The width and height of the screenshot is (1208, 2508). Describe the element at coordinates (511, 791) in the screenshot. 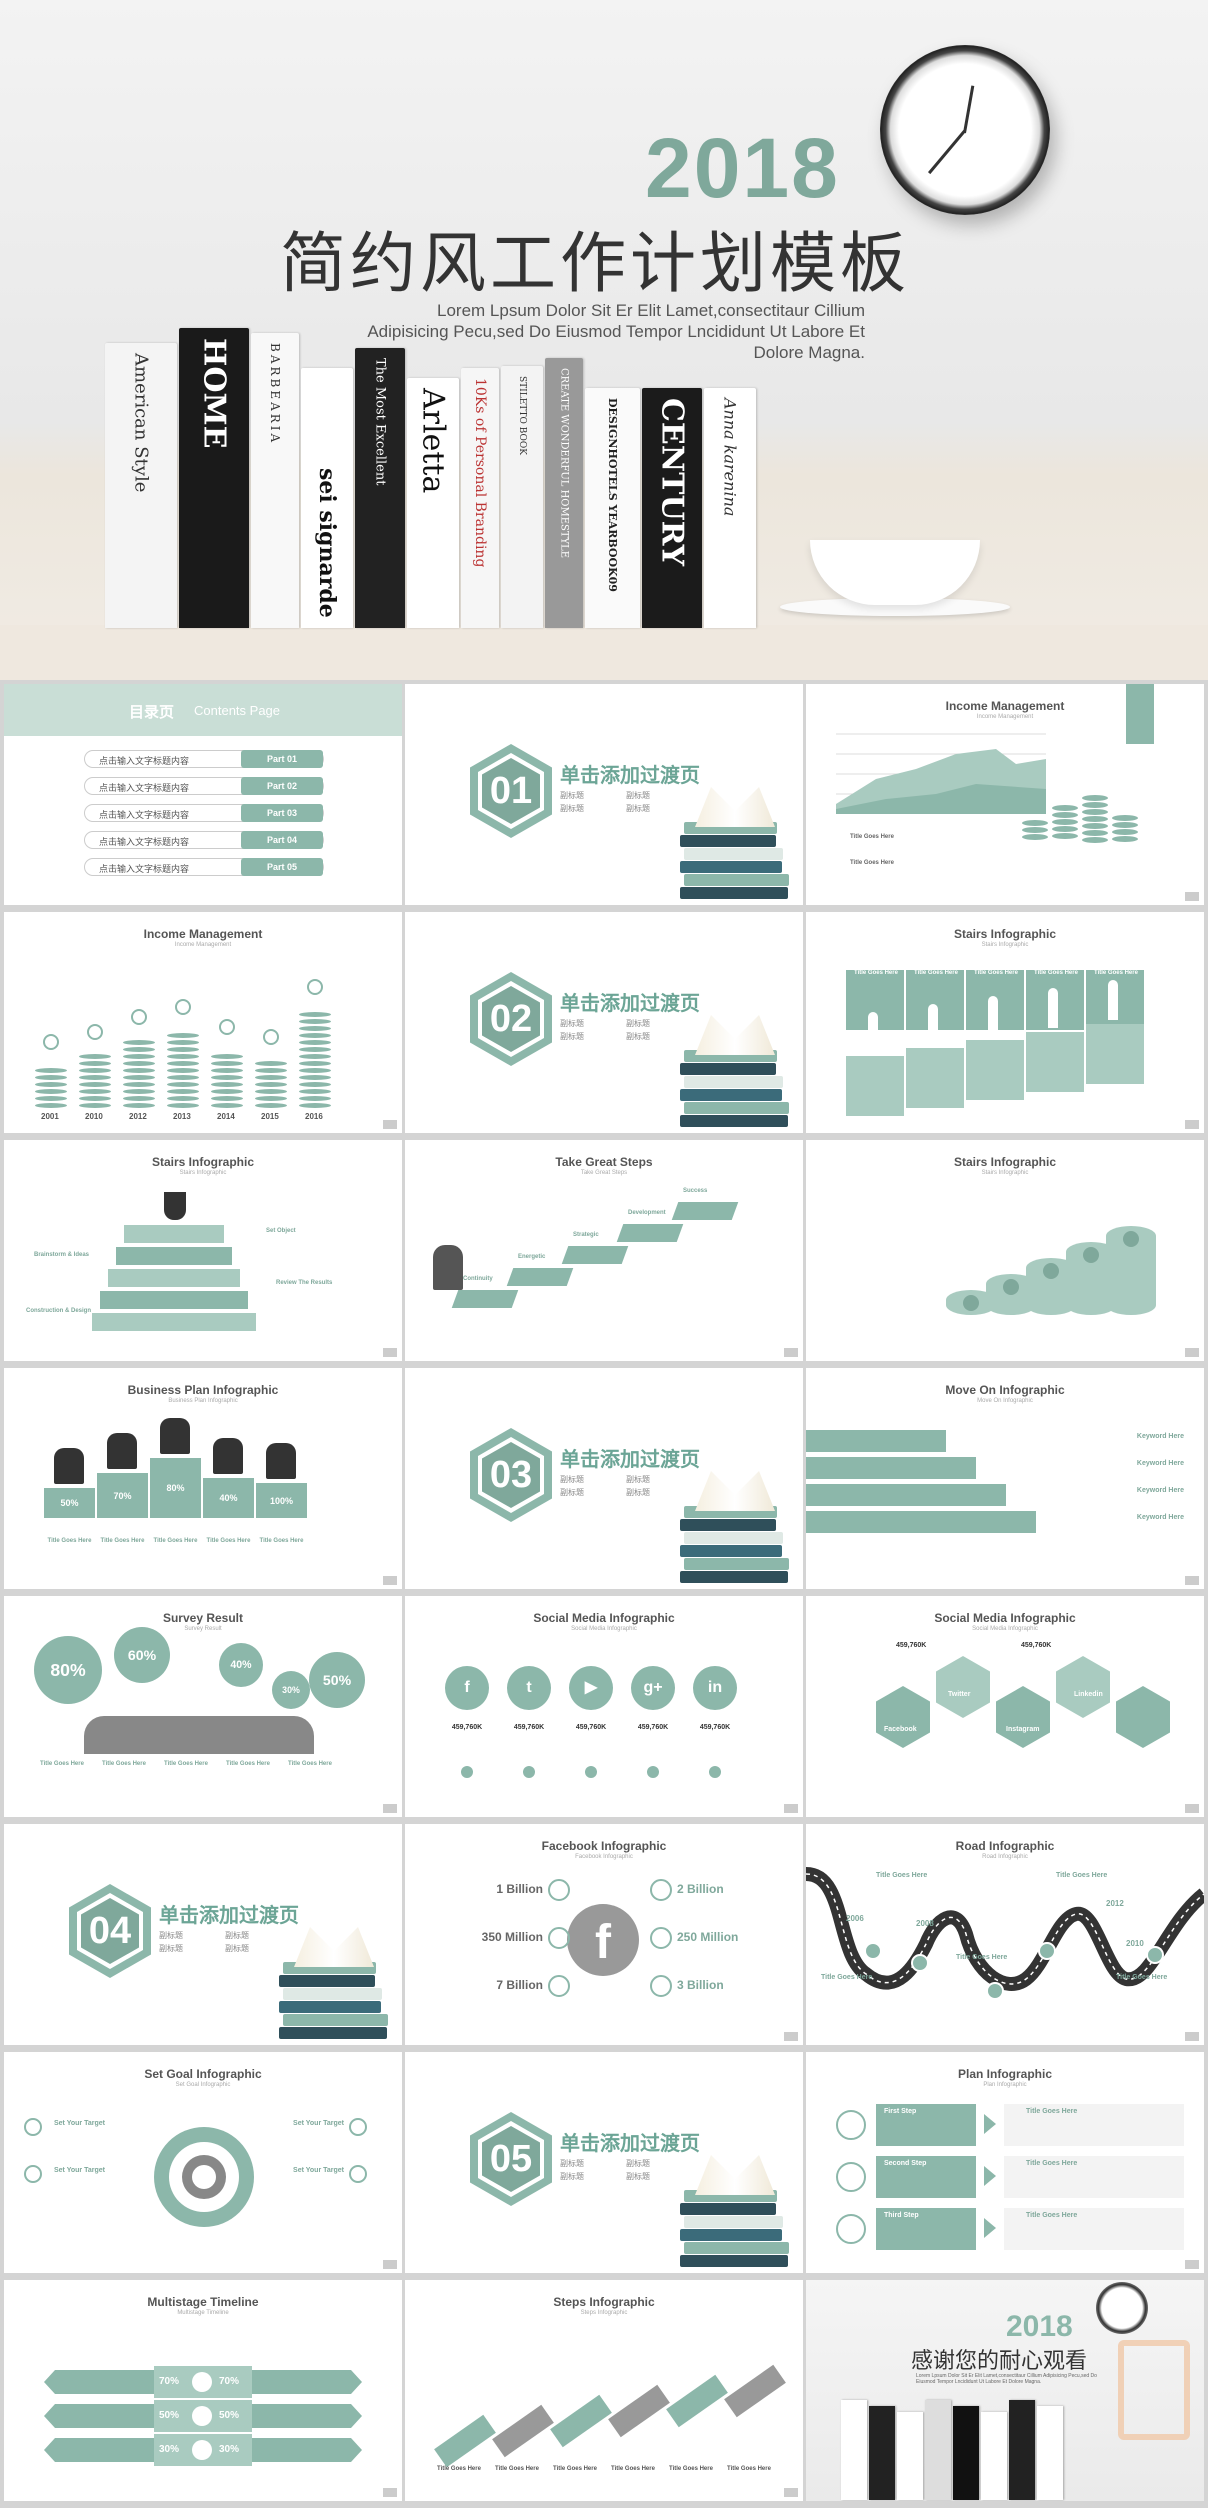

I see `section-hexagon: 01` at that location.